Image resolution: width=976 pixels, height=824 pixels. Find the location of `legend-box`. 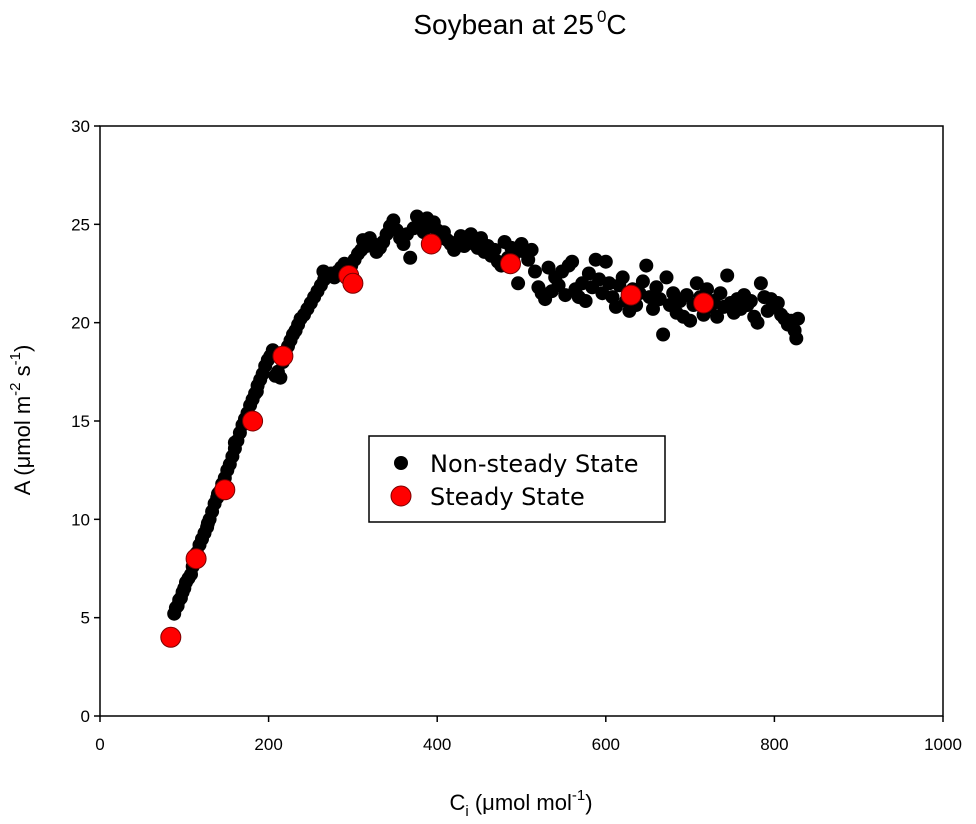

legend-box is located at coordinates (517, 479).